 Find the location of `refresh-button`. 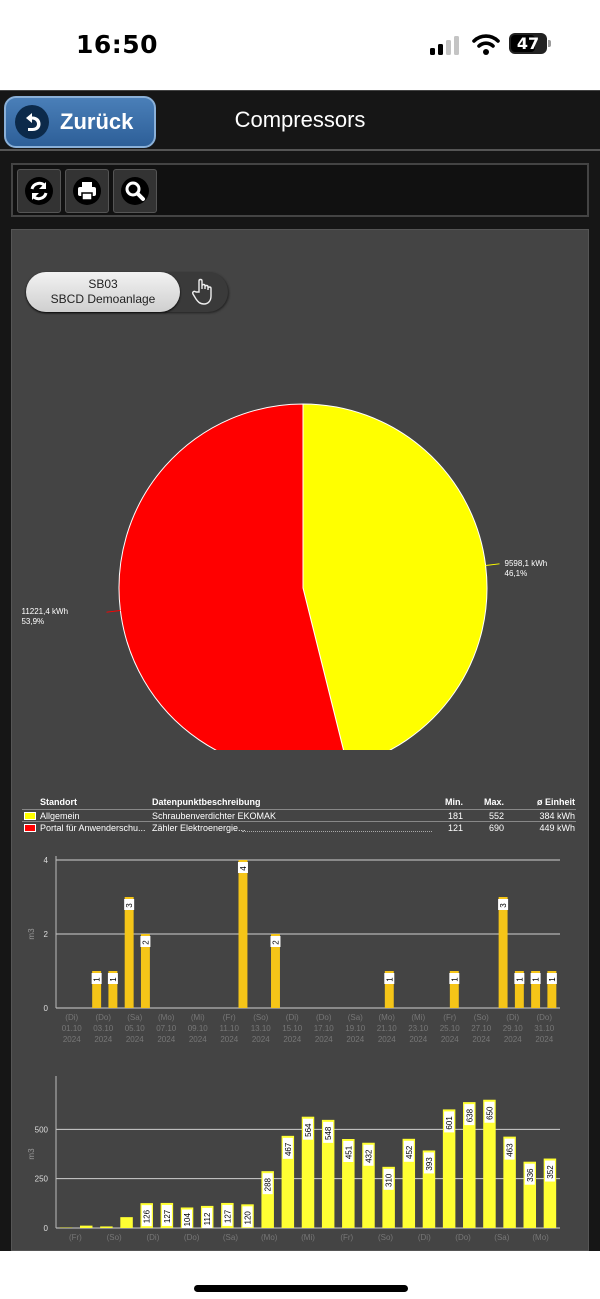

refresh-button is located at coordinates (39, 191).